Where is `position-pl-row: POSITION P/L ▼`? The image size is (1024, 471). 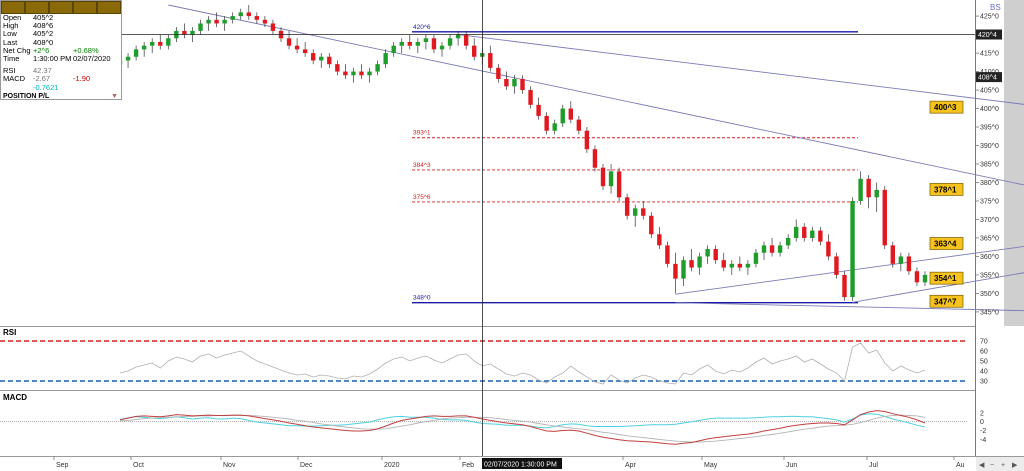 position-pl-row: POSITION P/L ▼ is located at coordinates (61, 96).